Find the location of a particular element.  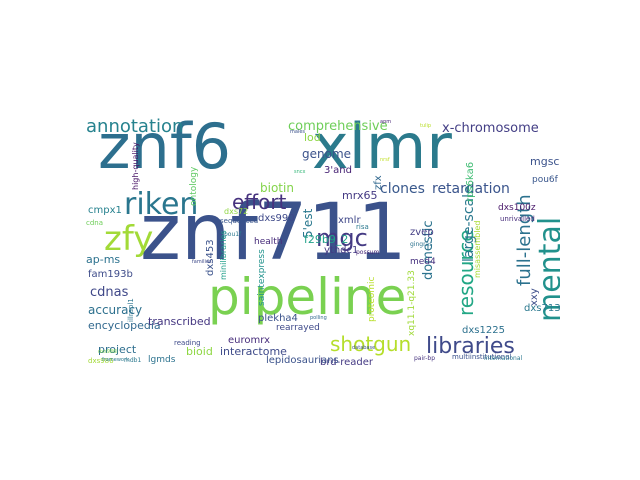

cloud-word: fam193b is located at coordinates (110, 274).